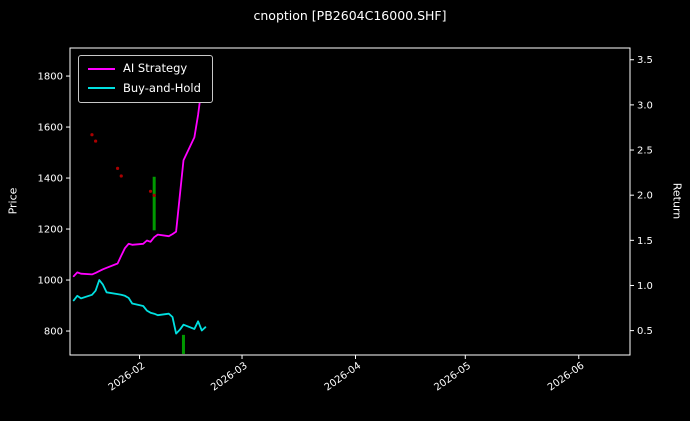 Image resolution: width=690 pixels, height=421 pixels. Describe the element at coordinates (50, 281) in the screenshot. I see `y-tick-label-left: 1000` at that location.